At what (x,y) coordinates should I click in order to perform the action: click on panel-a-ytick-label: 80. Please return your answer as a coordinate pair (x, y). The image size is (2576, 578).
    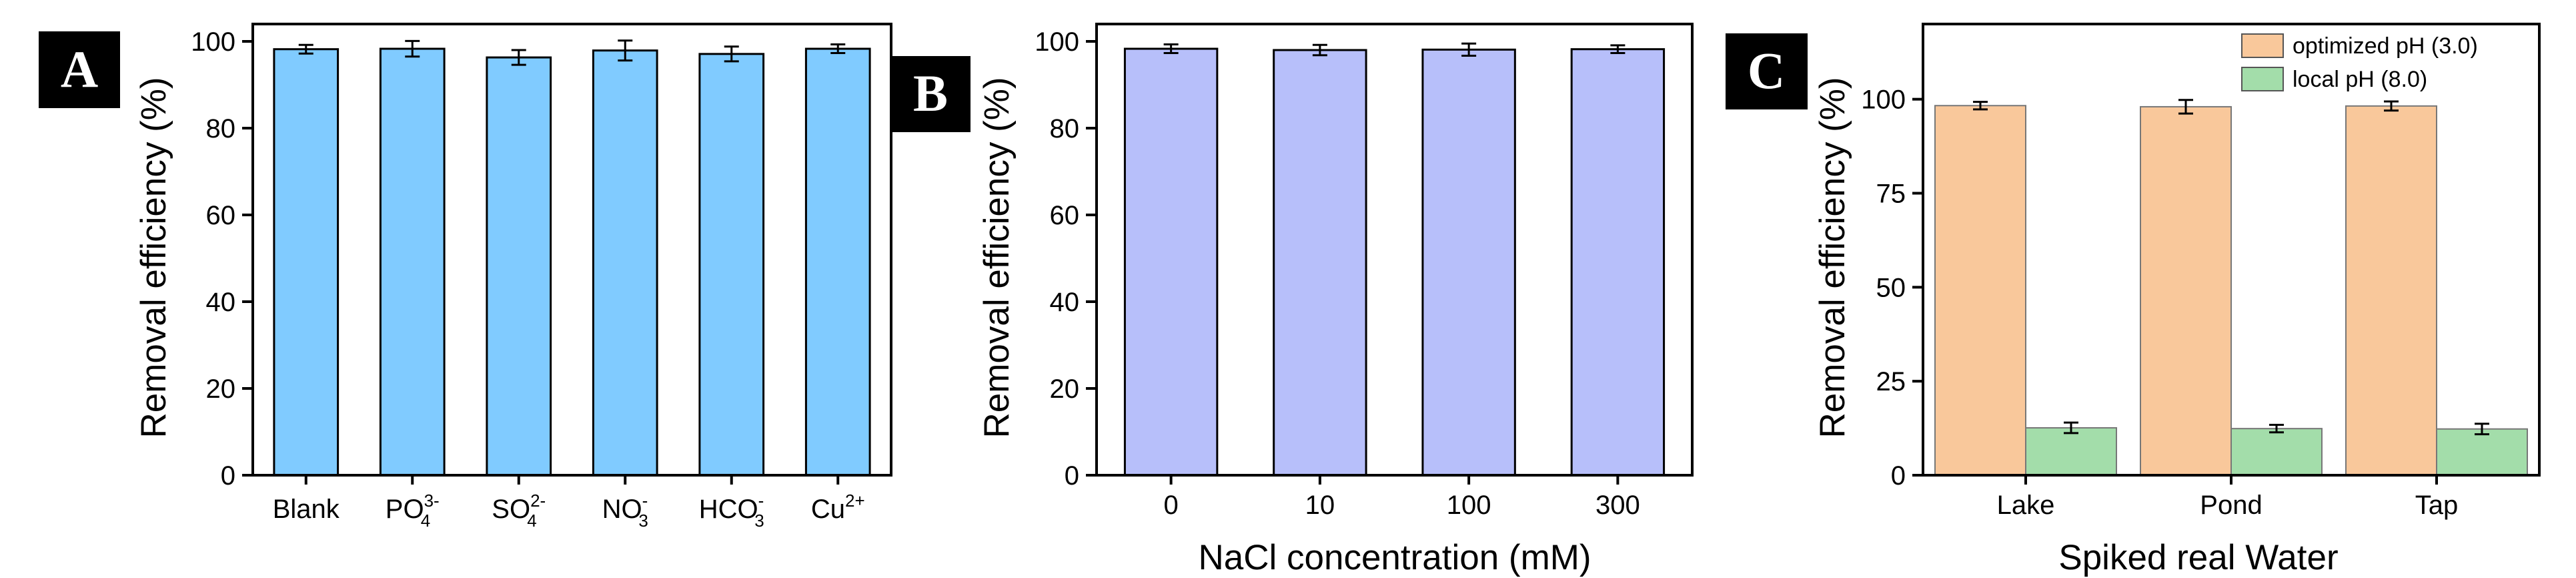
    Looking at the image, I should click on (221, 129).